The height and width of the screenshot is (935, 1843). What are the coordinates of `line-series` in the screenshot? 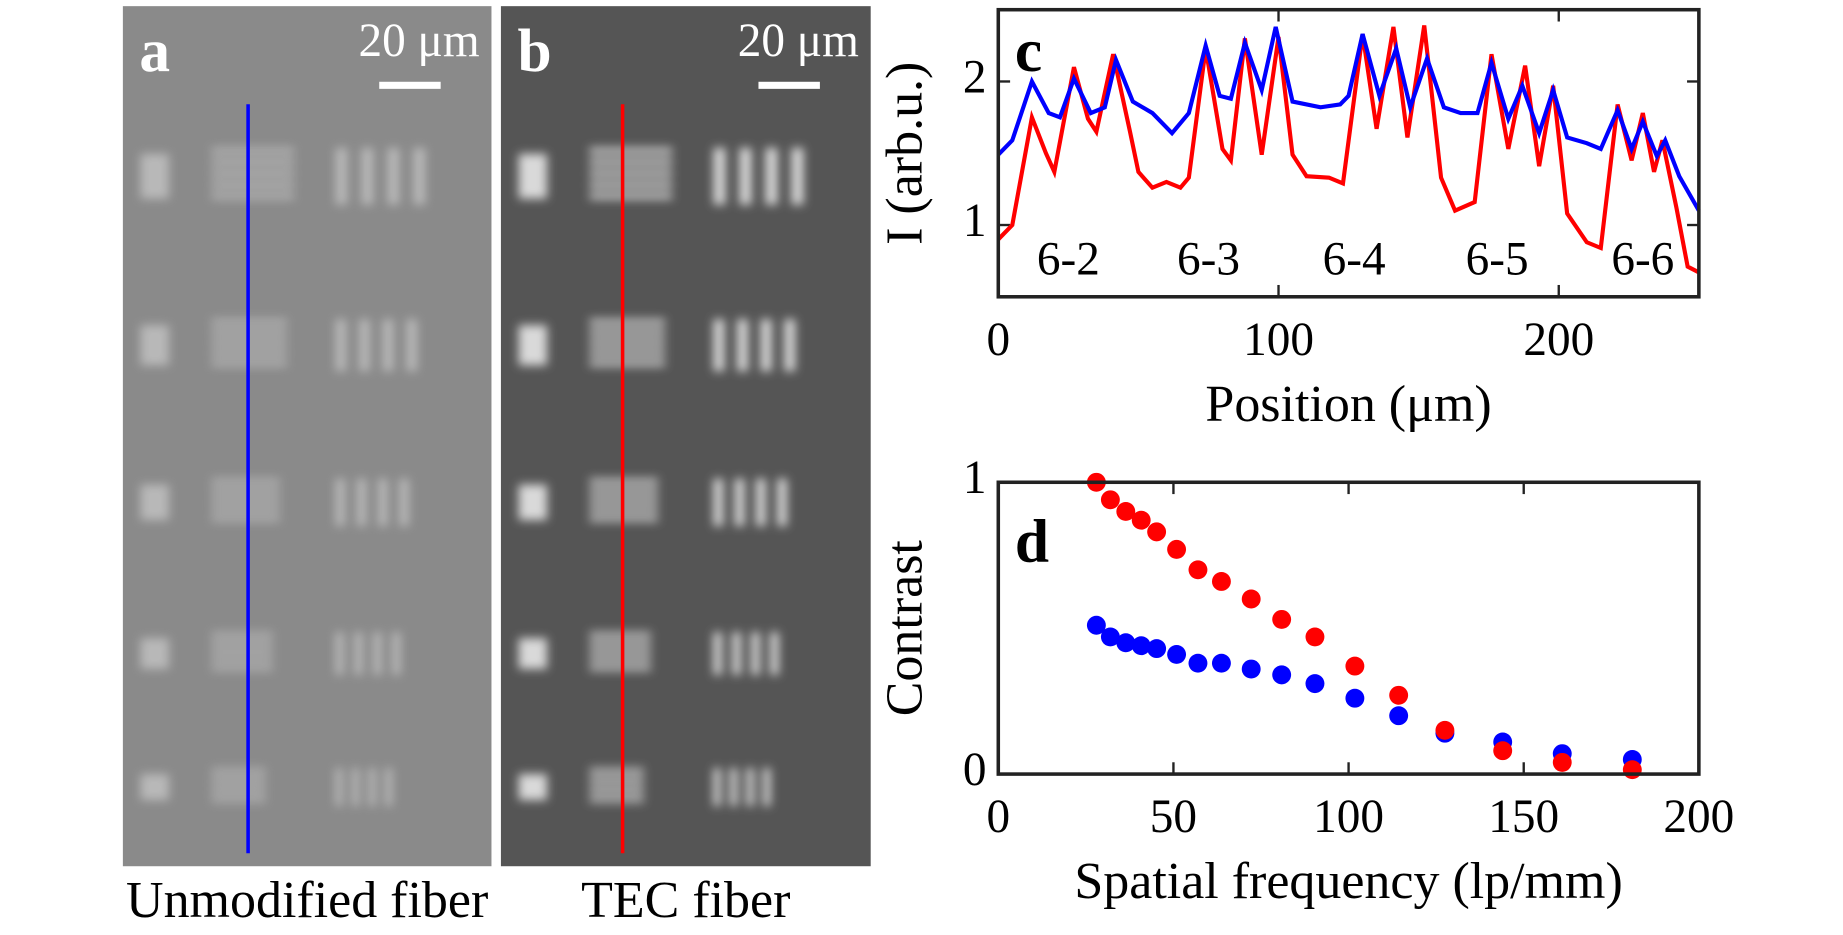 It's located at (1348, 150).